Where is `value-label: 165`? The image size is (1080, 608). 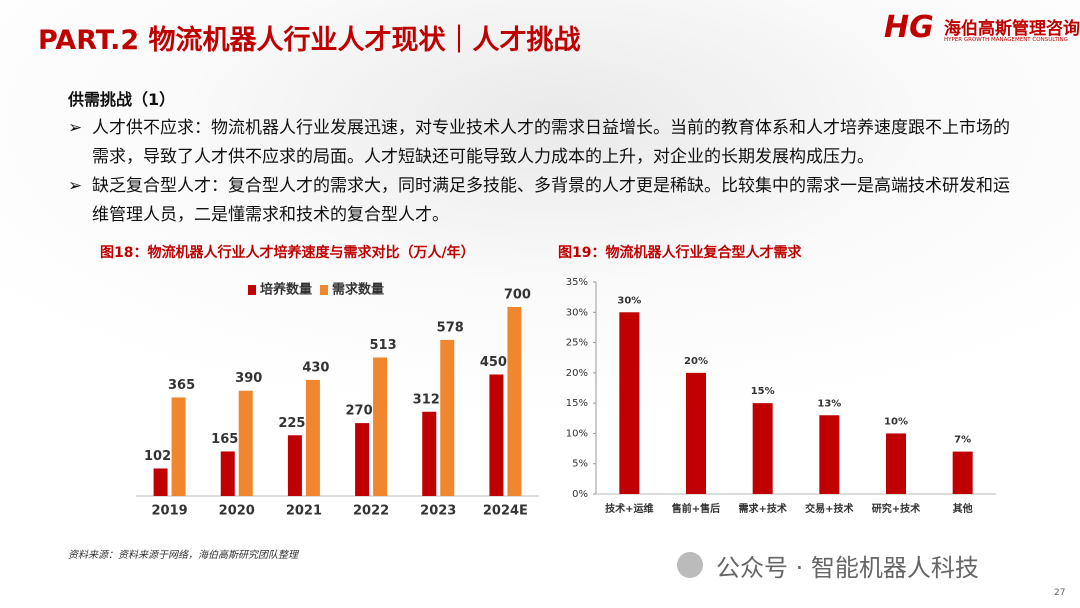 value-label: 165 is located at coordinates (224, 439).